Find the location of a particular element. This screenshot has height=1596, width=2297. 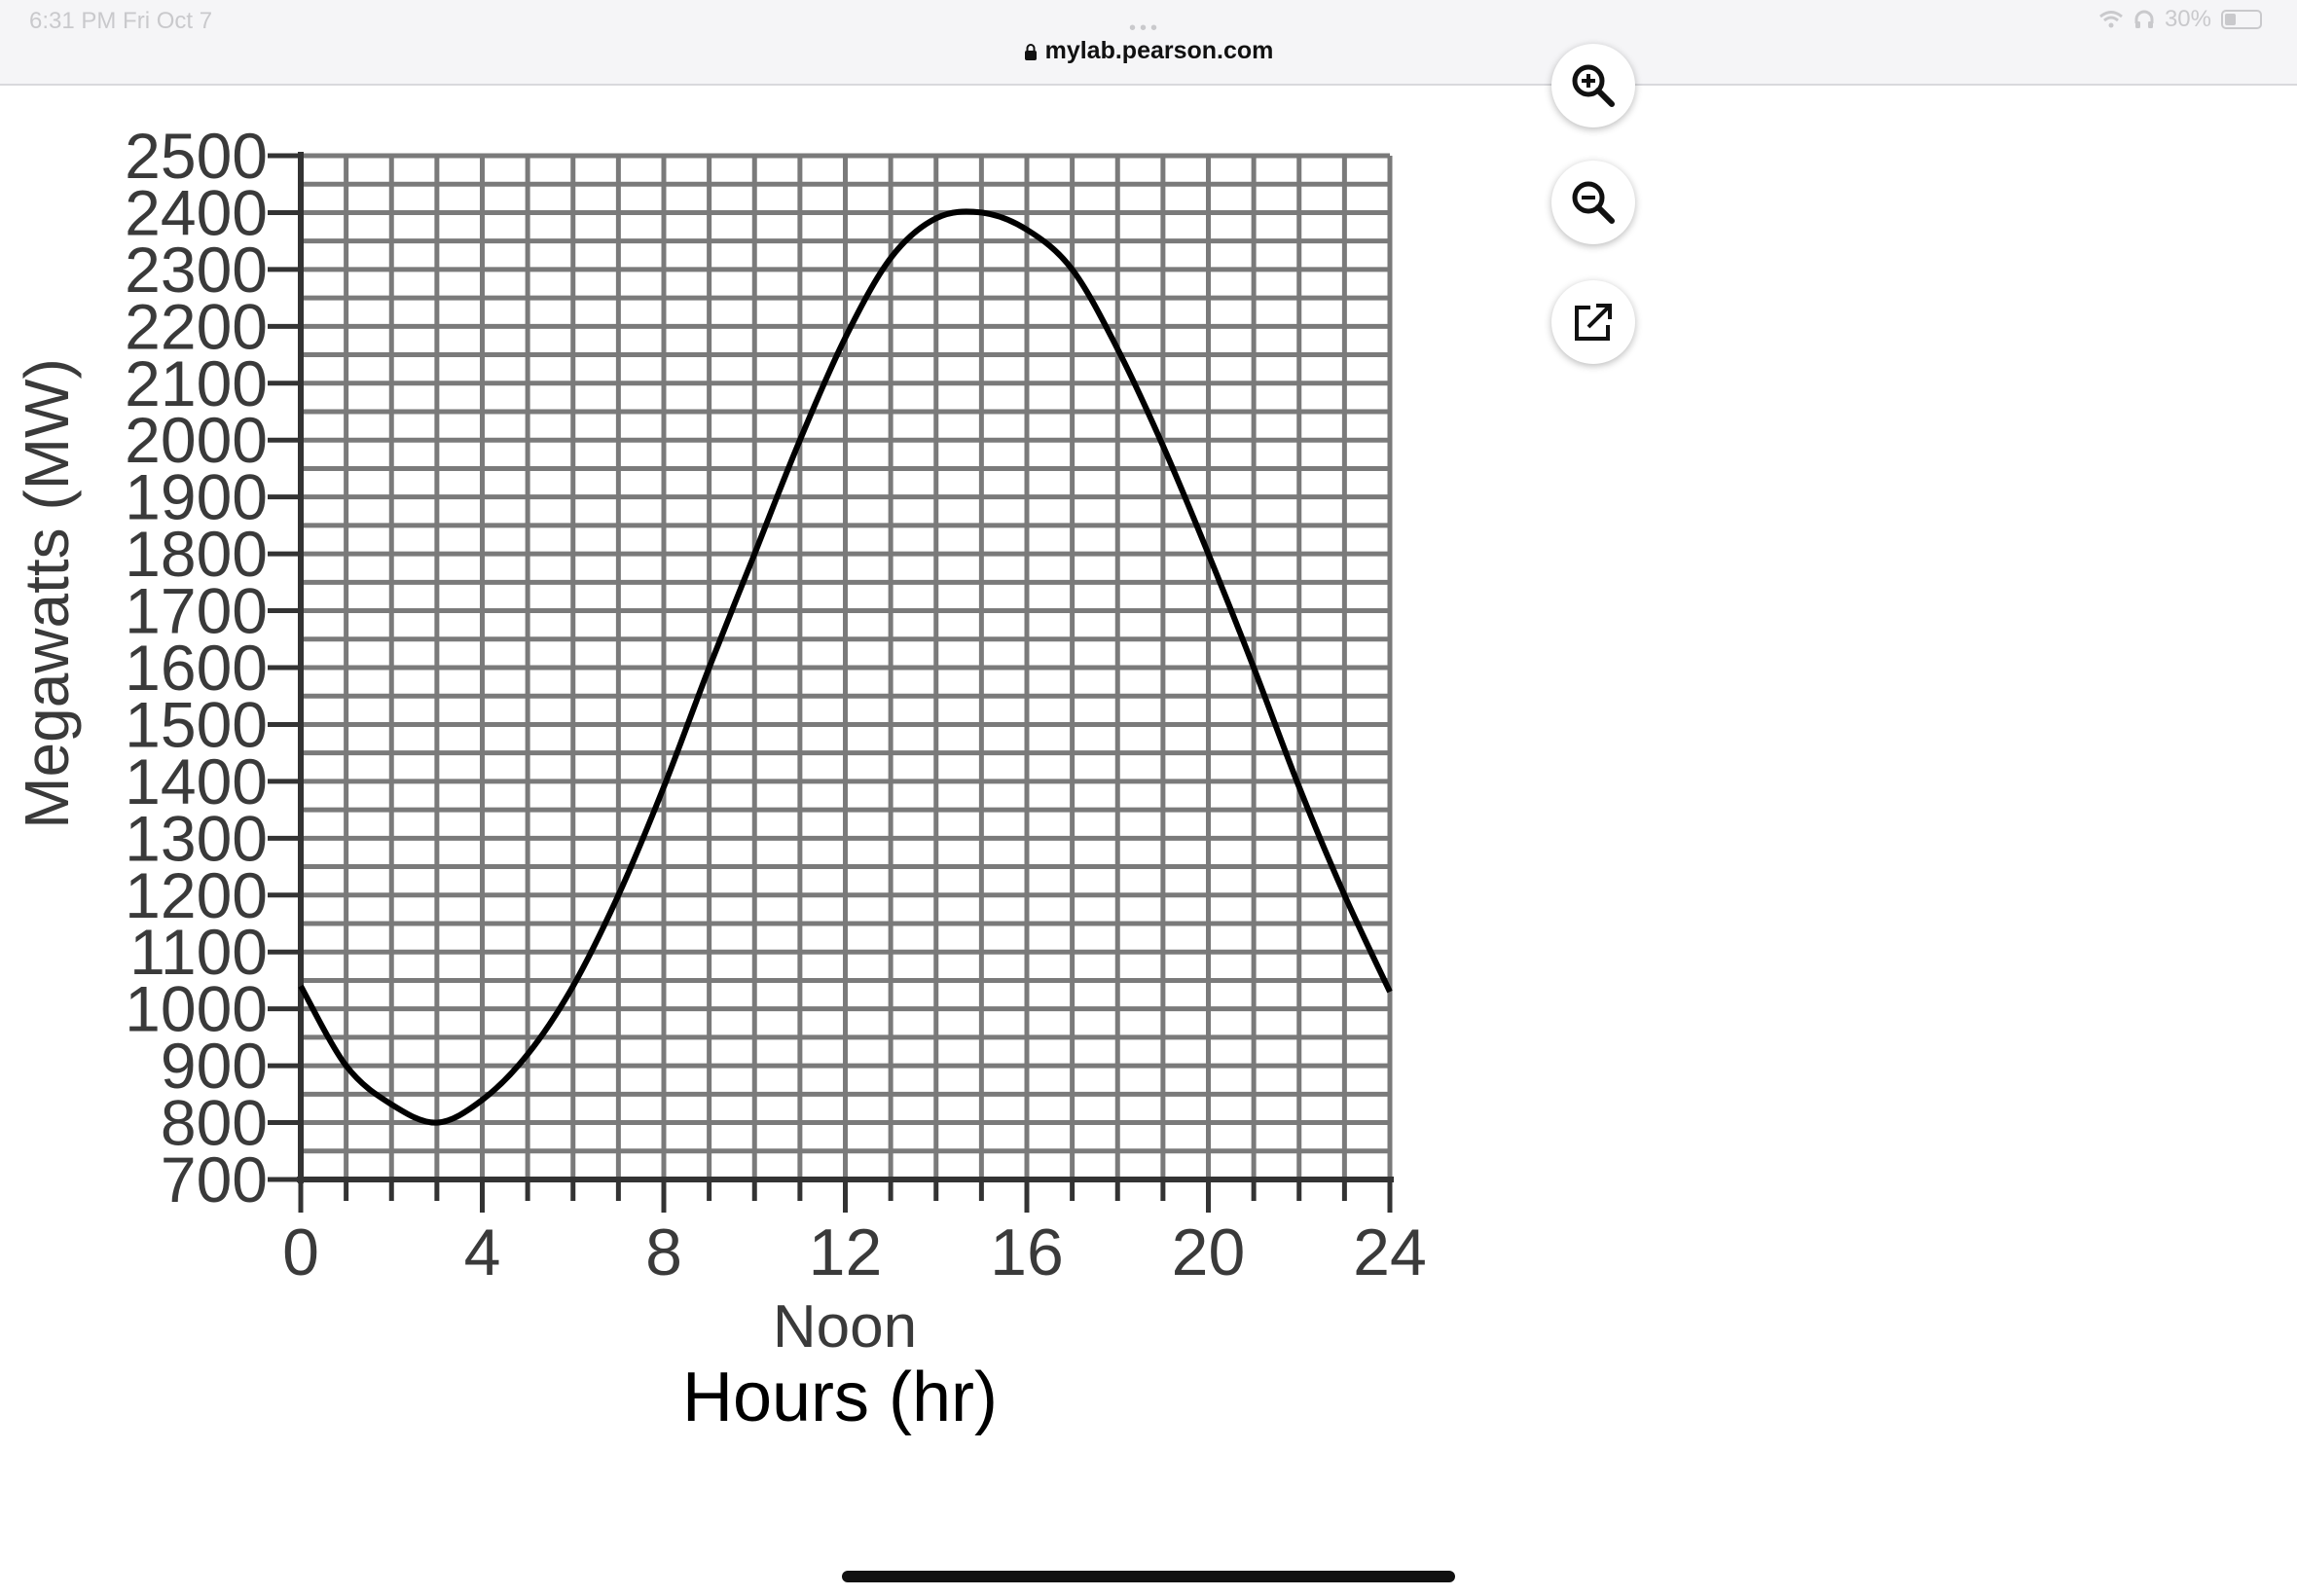

zoom-out-button is located at coordinates (1593, 202).